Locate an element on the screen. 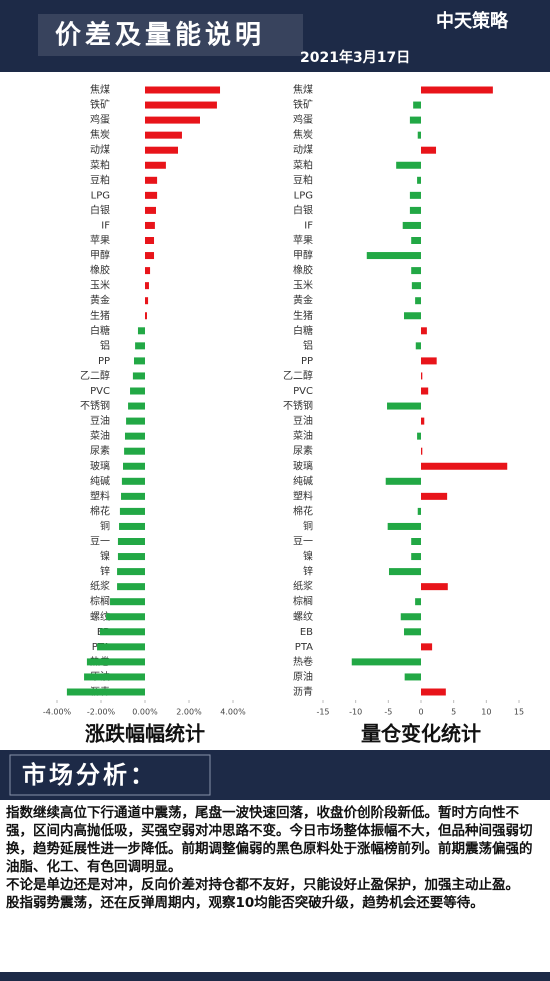 Image resolution: width=550 pixels, height=981 pixels. category-label: 菜粕 is located at coordinates (303, 164).